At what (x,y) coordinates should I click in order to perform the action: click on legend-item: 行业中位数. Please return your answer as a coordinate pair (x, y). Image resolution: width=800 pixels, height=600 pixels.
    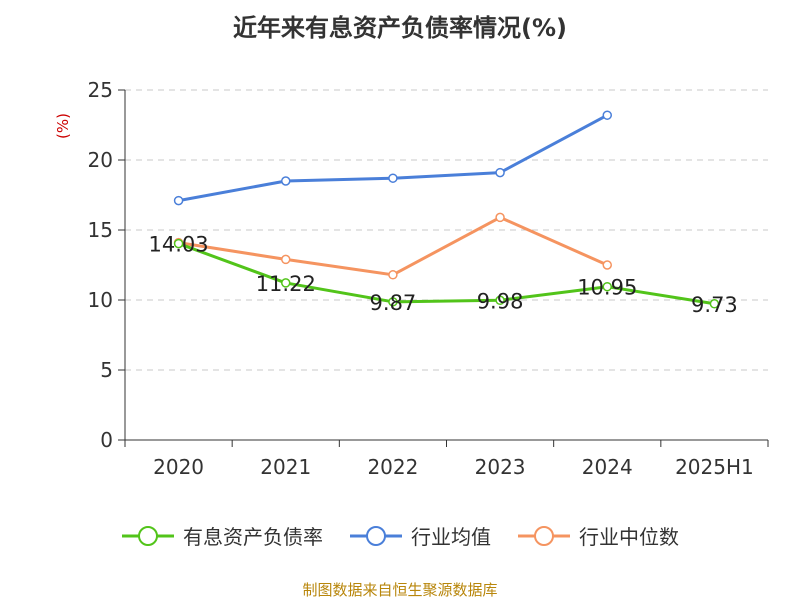
    Looking at the image, I should click on (598, 535).